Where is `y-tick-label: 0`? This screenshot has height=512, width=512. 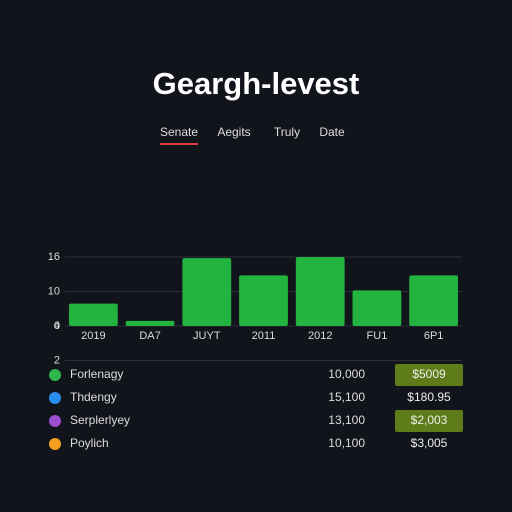
y-tick-label: 0 is located at coordinates (57, 326).